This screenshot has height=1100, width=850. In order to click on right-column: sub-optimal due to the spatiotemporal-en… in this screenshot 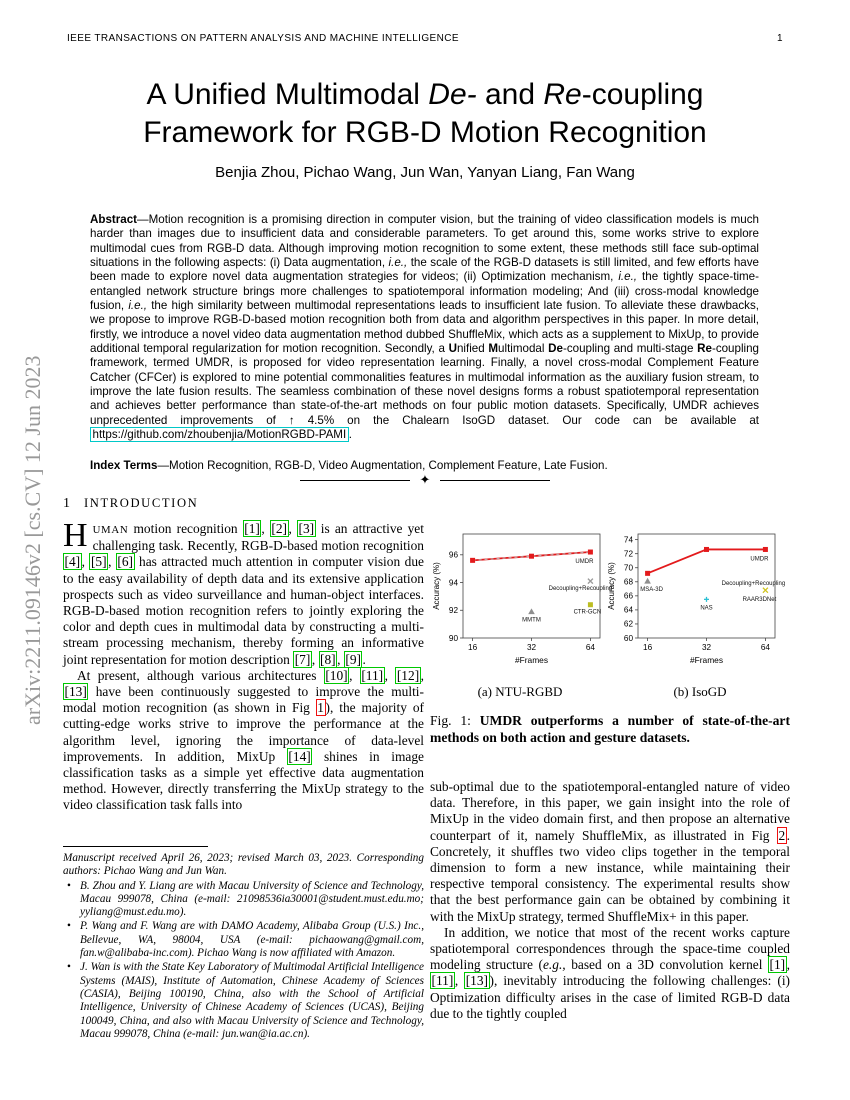, I will do `click(610, 900)`.